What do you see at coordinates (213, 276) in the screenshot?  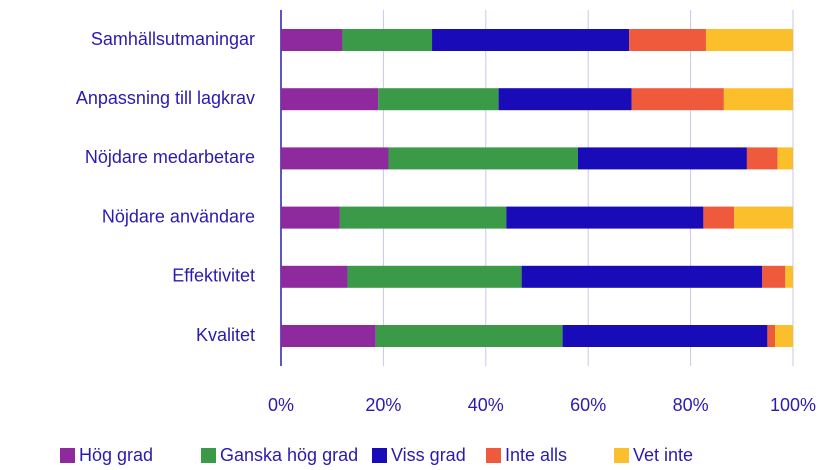 I see `y-tick-label: Effektivitet` at bounding box center [213, 276].